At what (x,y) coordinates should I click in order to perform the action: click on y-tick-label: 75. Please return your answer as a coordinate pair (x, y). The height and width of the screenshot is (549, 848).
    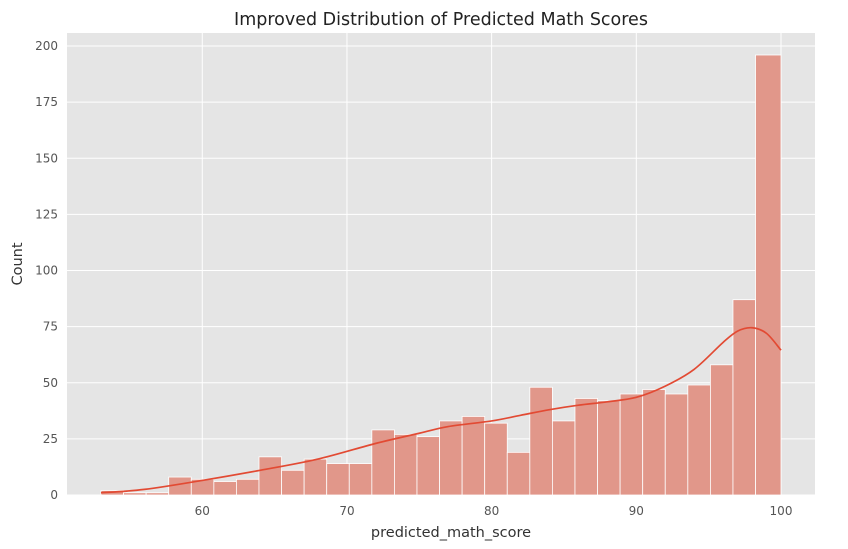
    Looking at the image, I should click on (50, 327).